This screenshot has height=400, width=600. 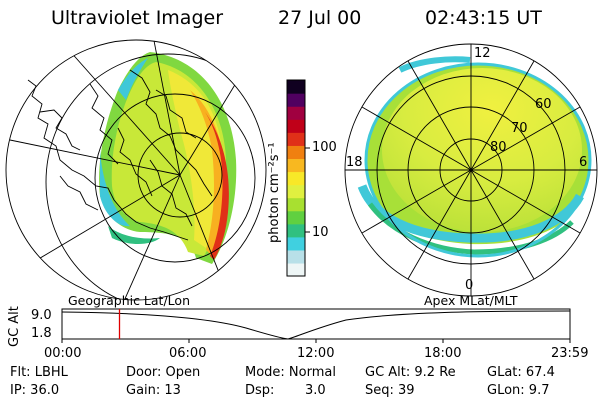 I want to click on date-label: 27 Jul 00, so click(x=320, y=18).